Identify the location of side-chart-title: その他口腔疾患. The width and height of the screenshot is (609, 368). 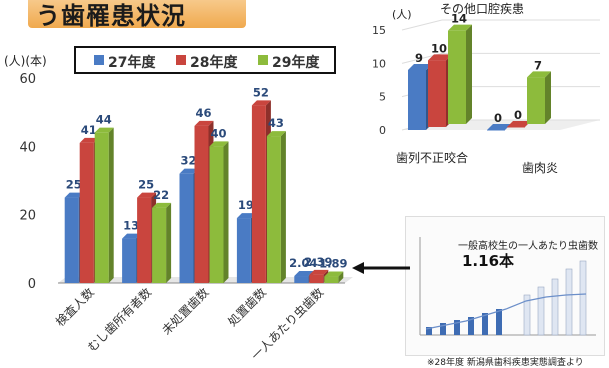
(482, 9).